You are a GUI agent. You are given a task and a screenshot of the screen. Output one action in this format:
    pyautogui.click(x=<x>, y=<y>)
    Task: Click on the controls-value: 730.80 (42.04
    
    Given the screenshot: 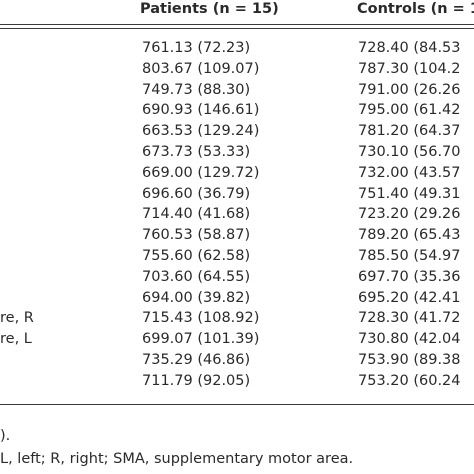 What is the action you would take?
    pyautogui.click(x=409, y=339)
    